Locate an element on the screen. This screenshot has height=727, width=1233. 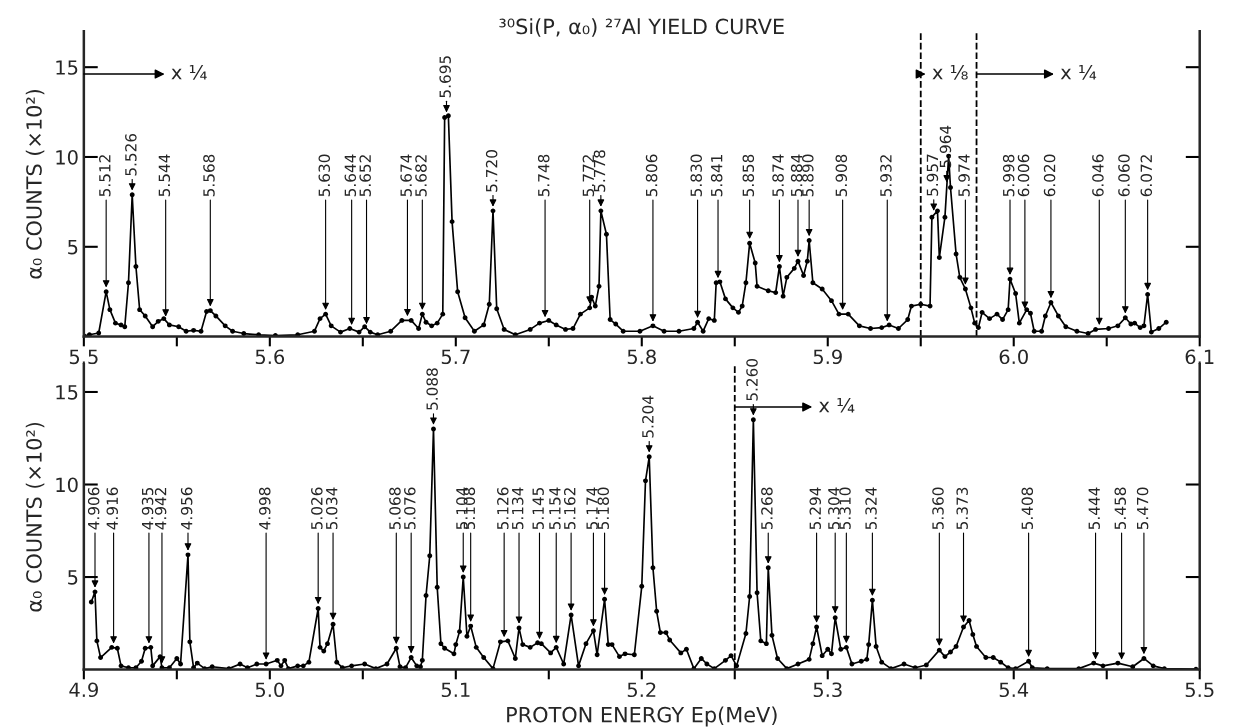
x-tick-label: 4.9 is located at coordinates (83, 690).